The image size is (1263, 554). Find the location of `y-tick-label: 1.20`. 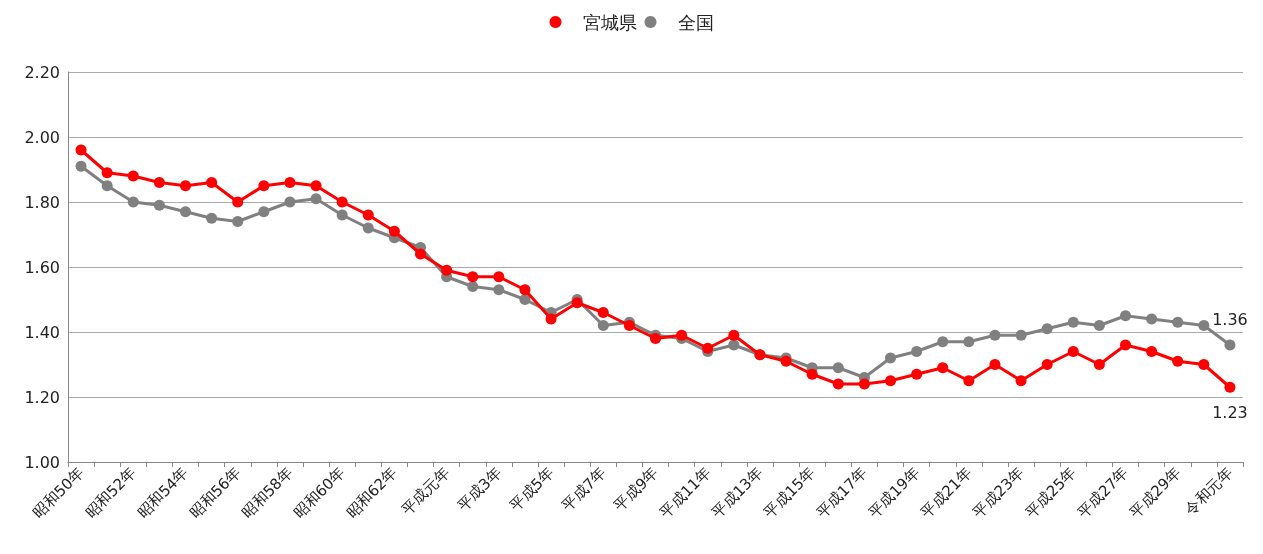

y-tick-label: 1.20 is located at coordinates (42, 397).